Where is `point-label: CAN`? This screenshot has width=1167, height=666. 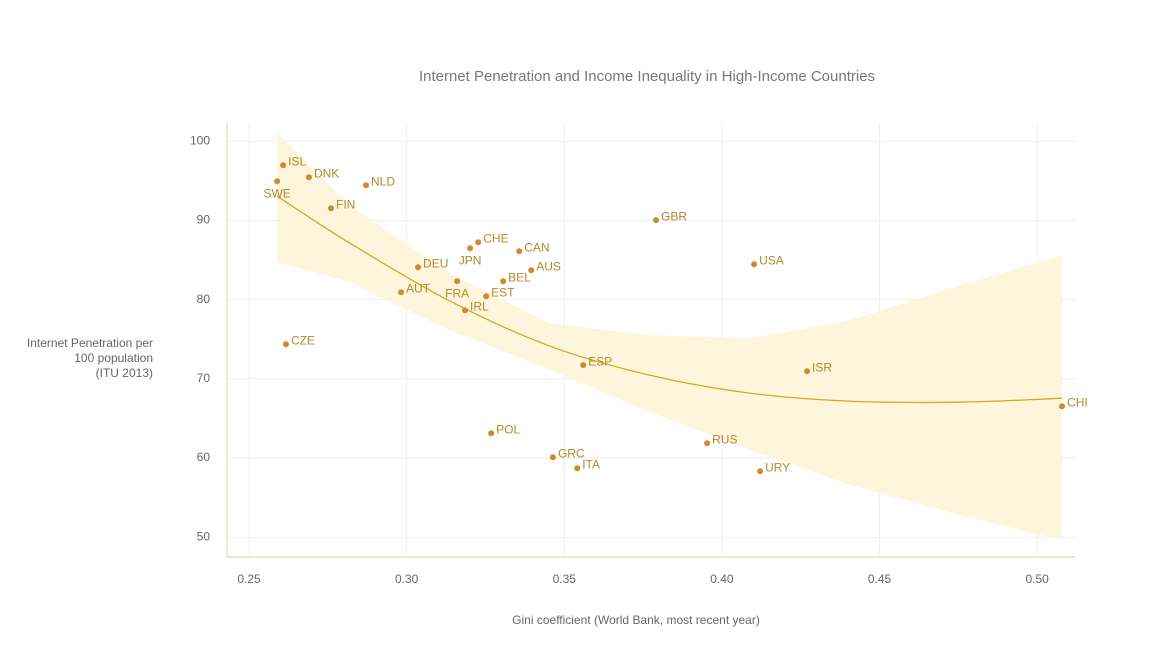 point-label: CAN is located at coordinates (536, 247).